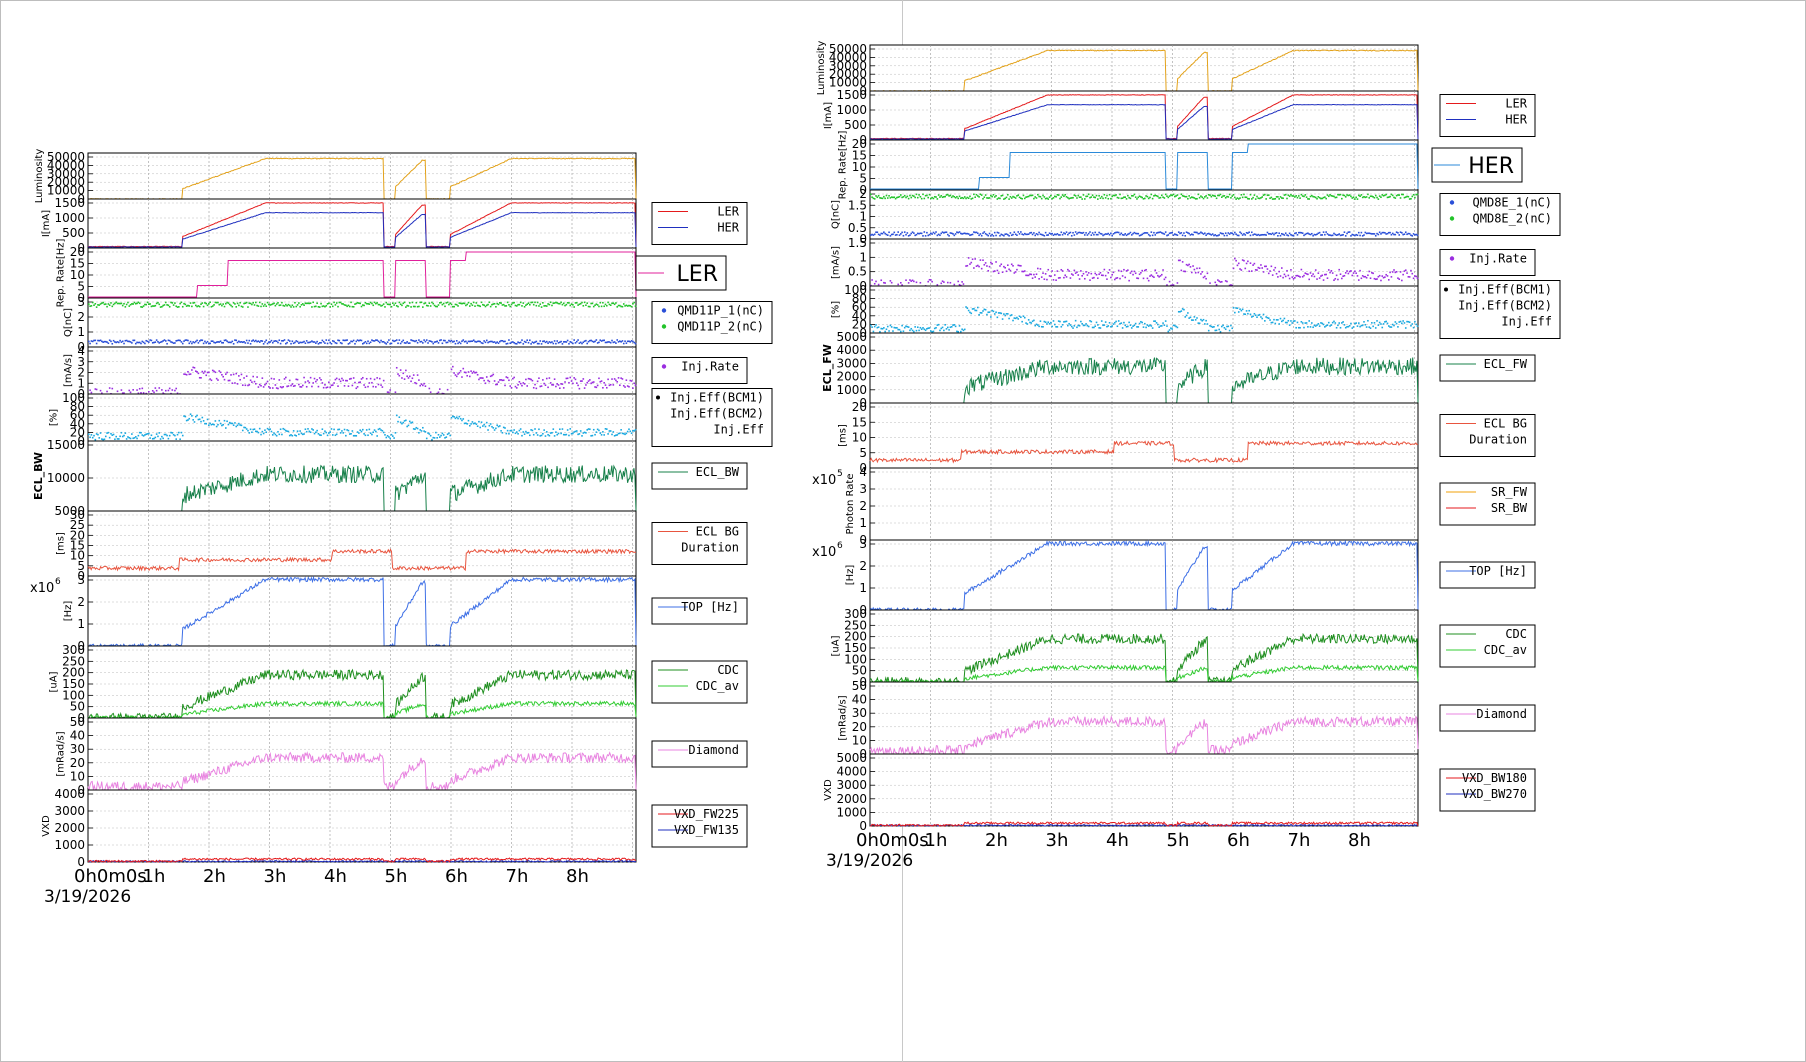 This screenshot has height=1062, width=1806. What do you see at coordinates (1506, 364) in the screenshot?
I see `legend-label: ECL_FW` at bounding box center [1506, 364].